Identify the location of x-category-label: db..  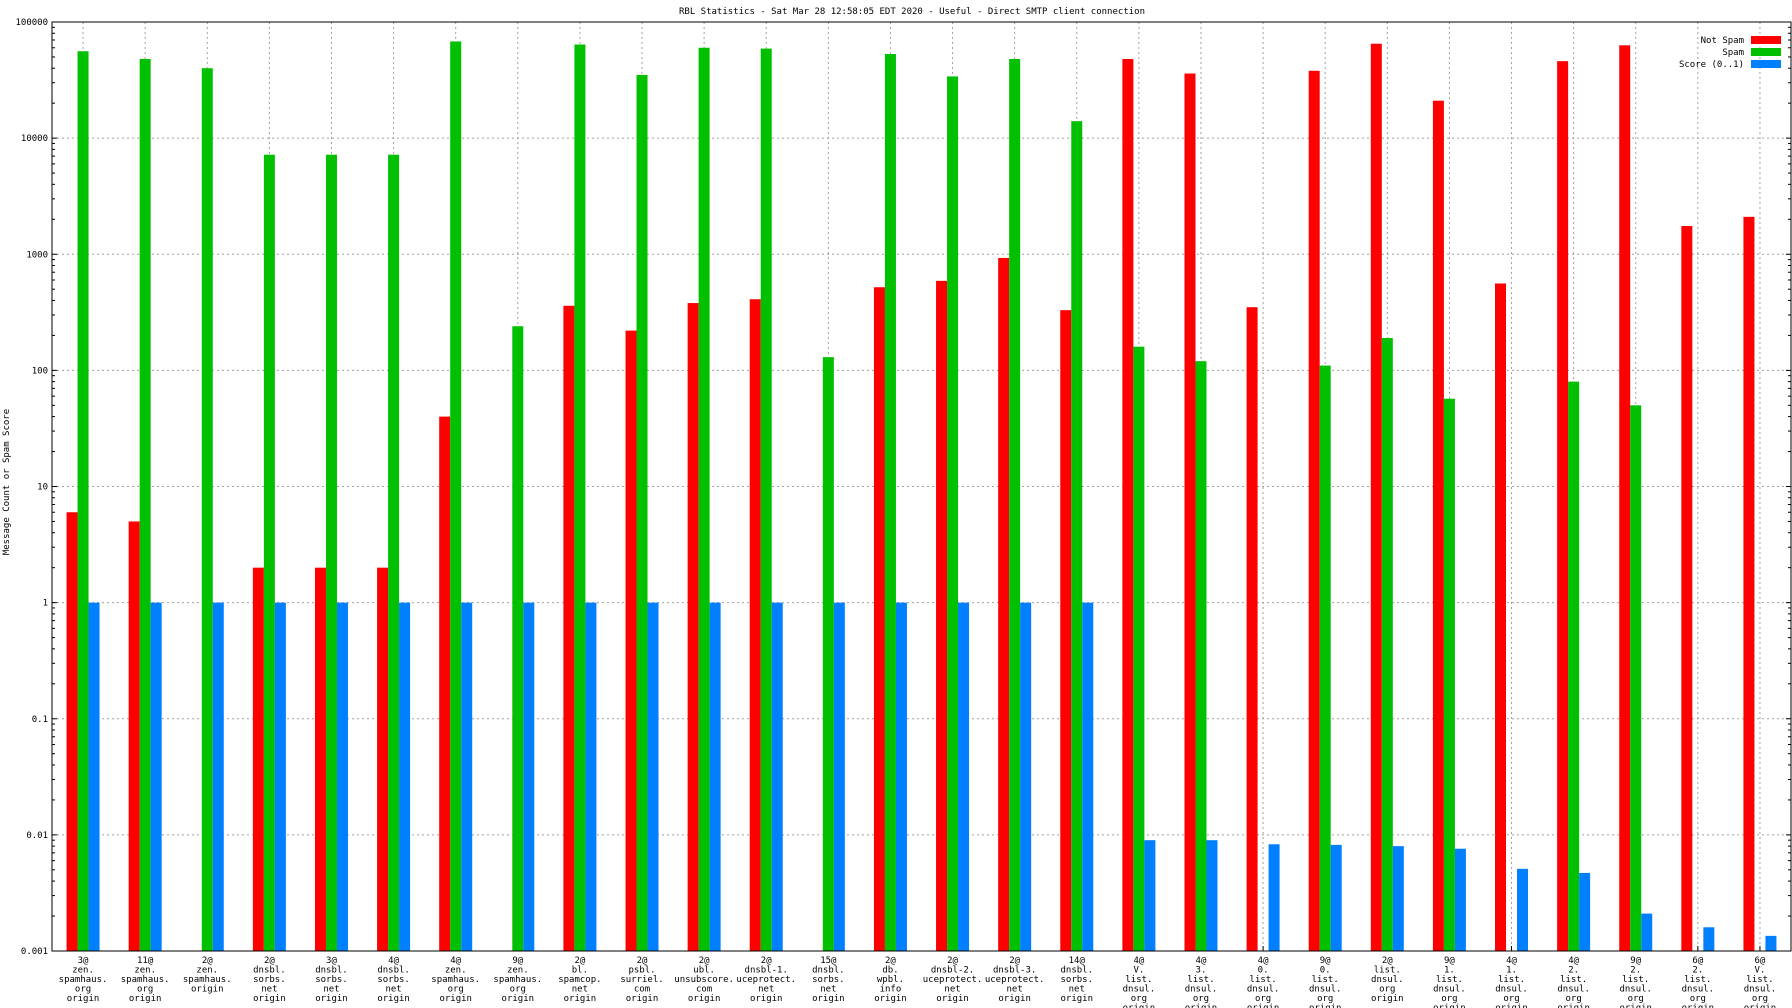
(890, 971).